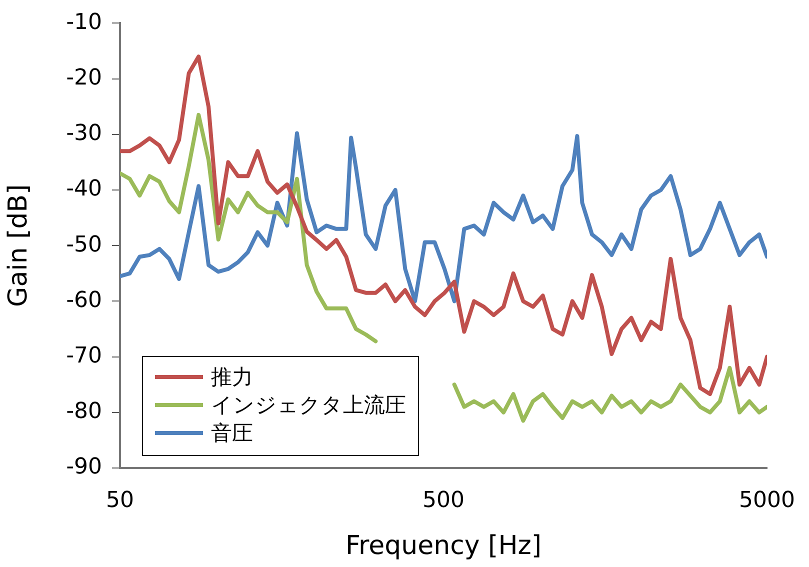 Image resolution: width=809 pixels, height=567 pixels. Describe the element at coordinates (232, 377) in the screenshot. I see `legend-label: 推力` at that location.